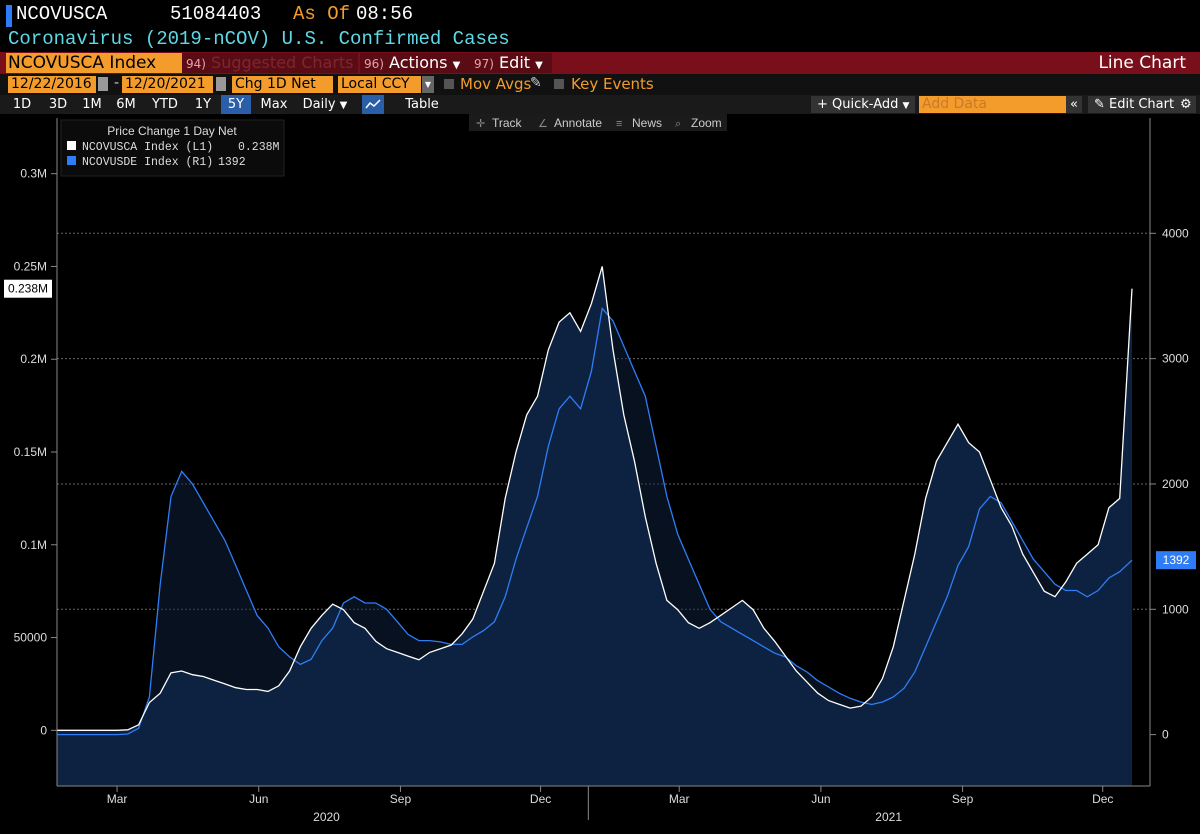  What do you see at coordinates (343, 105) in the screenshot?
I see `frequency-caret-icon: ▼` at bounding box center [343, 105].